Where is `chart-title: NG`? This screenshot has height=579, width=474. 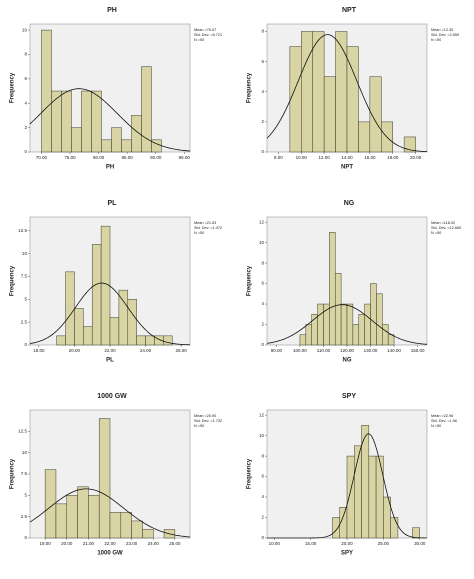 chart-title: NG is located at coordinates (349, 203).